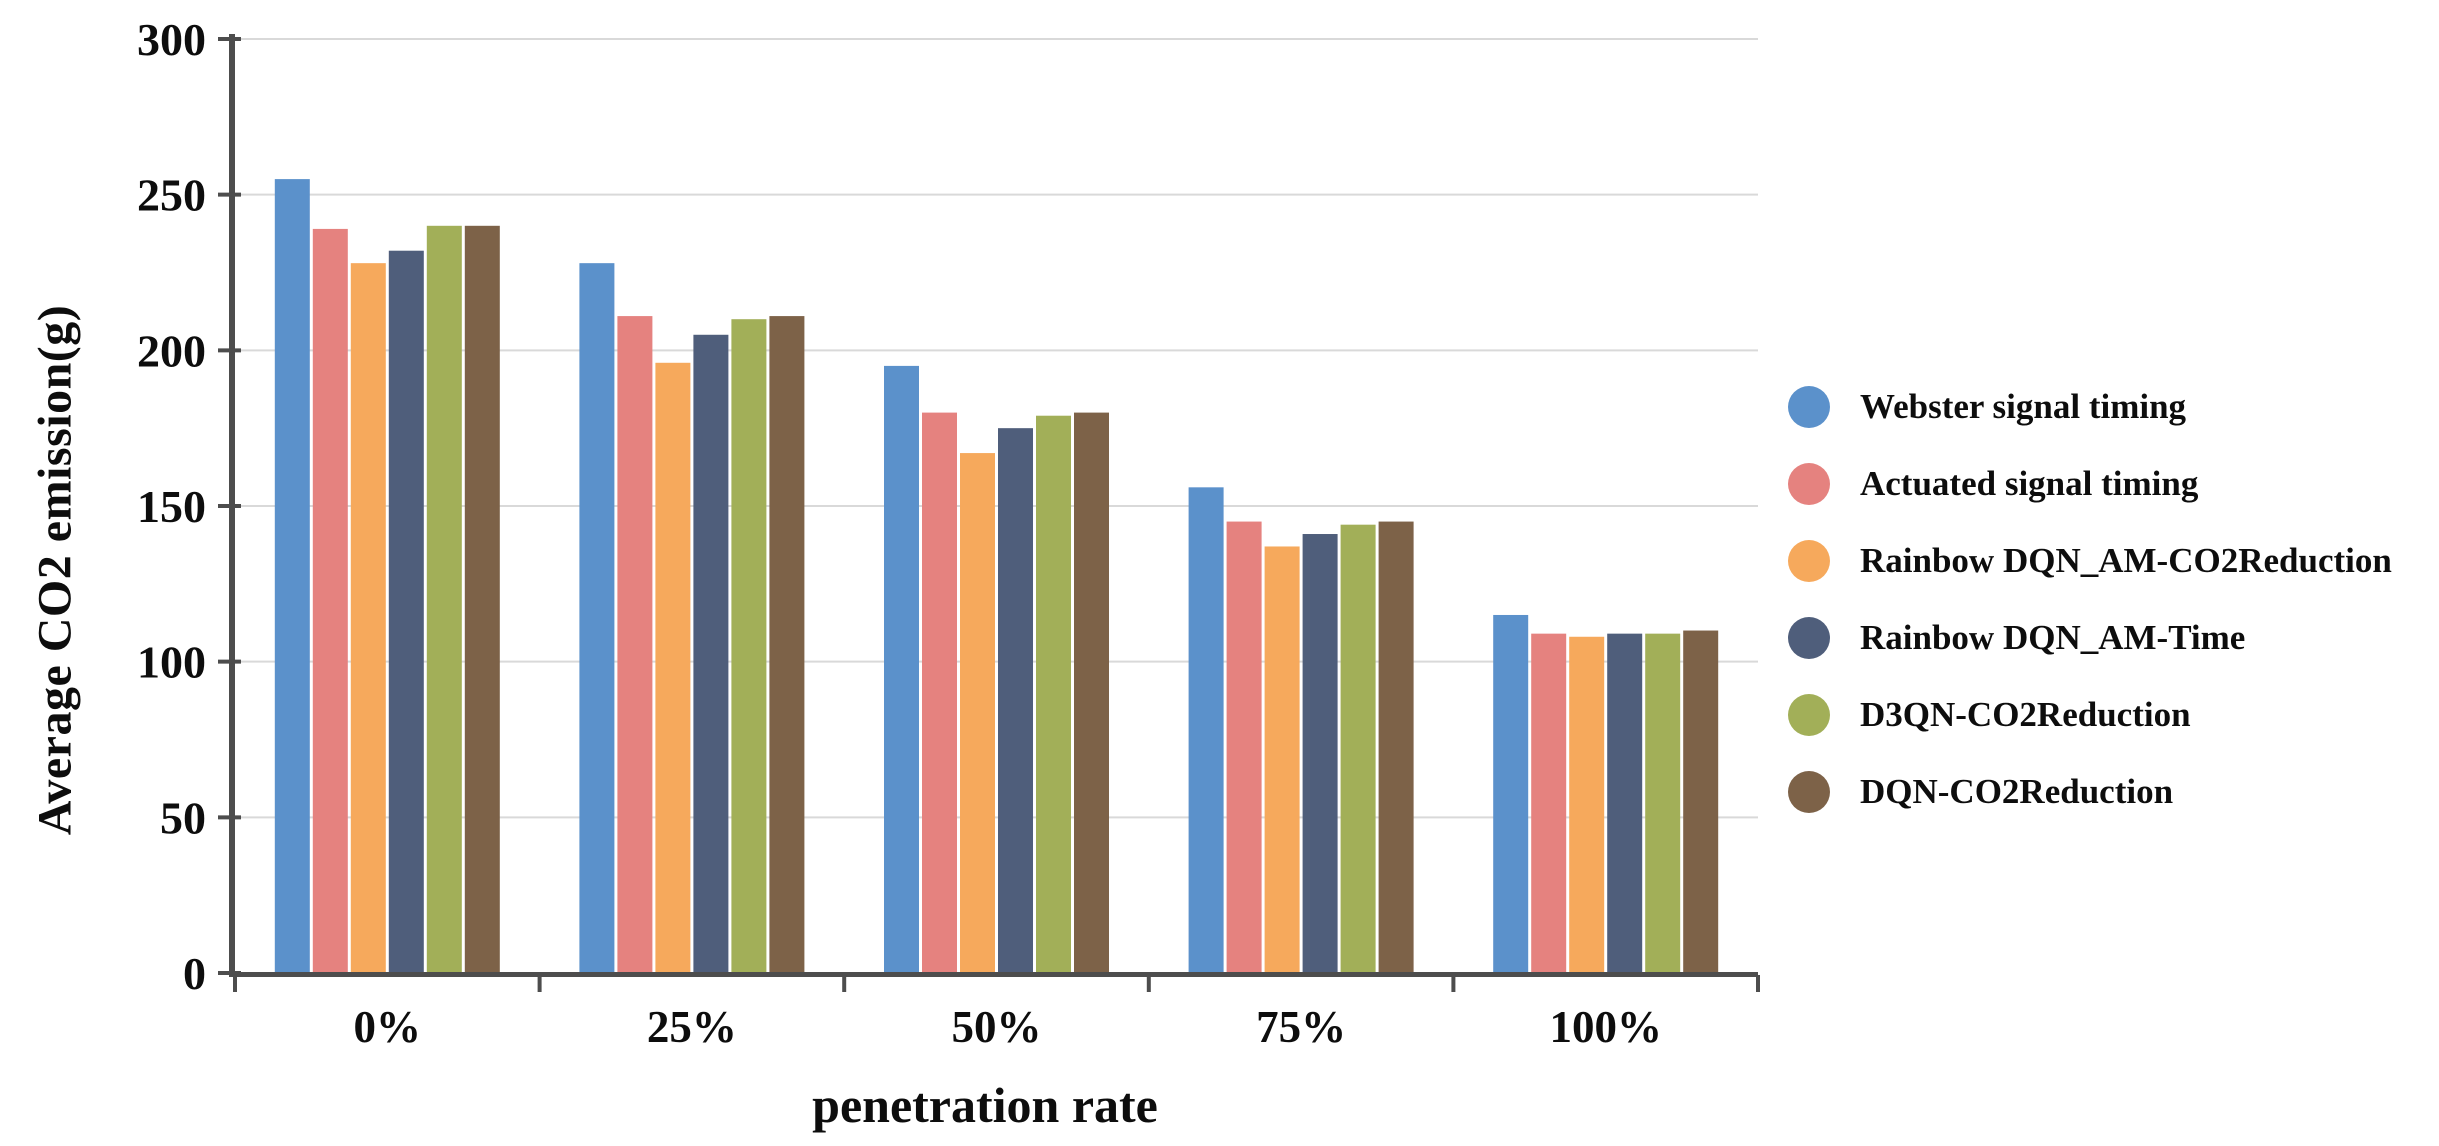 This screenshot has height=1146, width=2439. Describe the element at coordinates (1301, 1027) in the screenshot. I see `x-tick-label: 75%` at that location.